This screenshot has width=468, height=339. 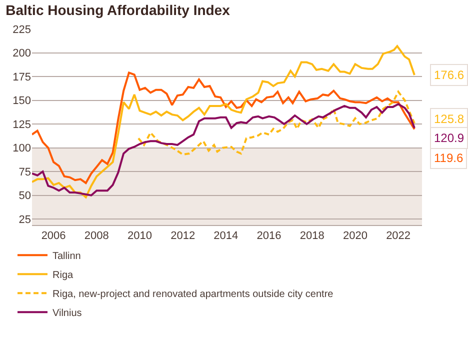 What do you see at coordinates (21, 54) in the screenshot?
I see `y-tick-label: 200` at bounding box center [21, 54].